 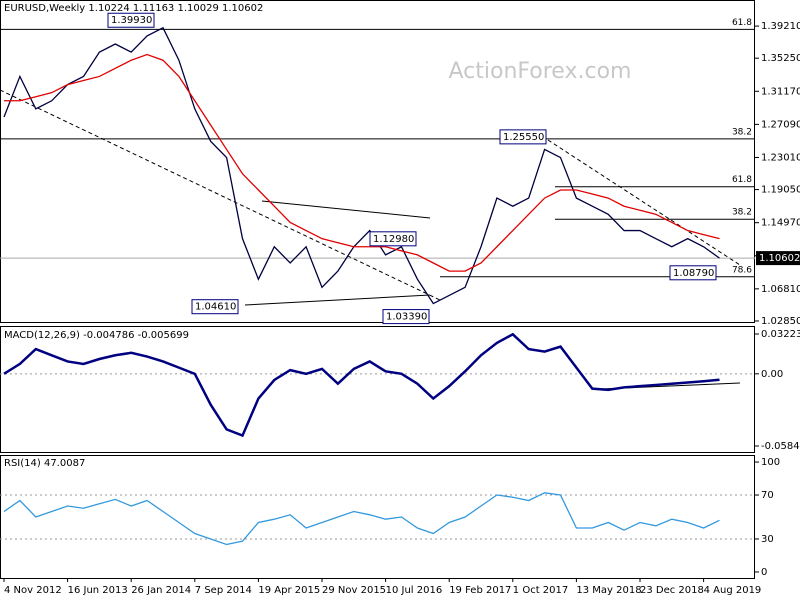 What do you see at coordinates (742, 270) in the screenshot?
I see `fib-label: 78.6` at bounding box center [742, 270].